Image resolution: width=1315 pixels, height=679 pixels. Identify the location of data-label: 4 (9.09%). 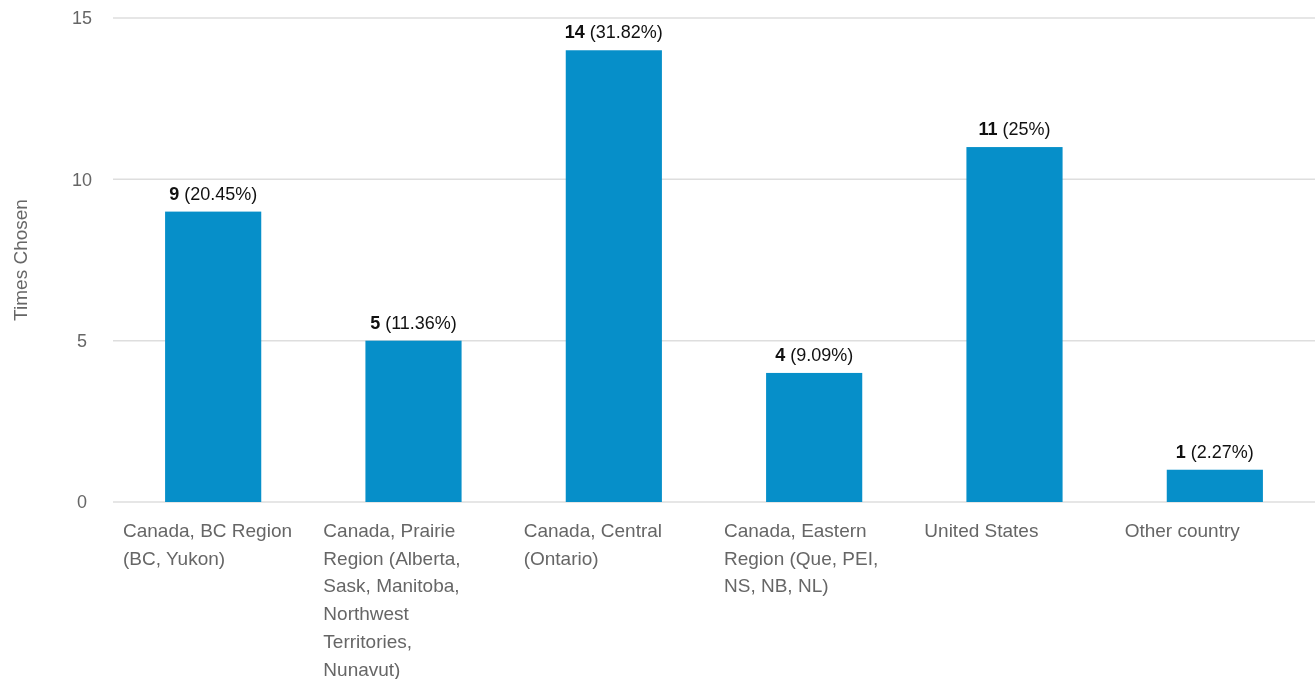
(814, 354).